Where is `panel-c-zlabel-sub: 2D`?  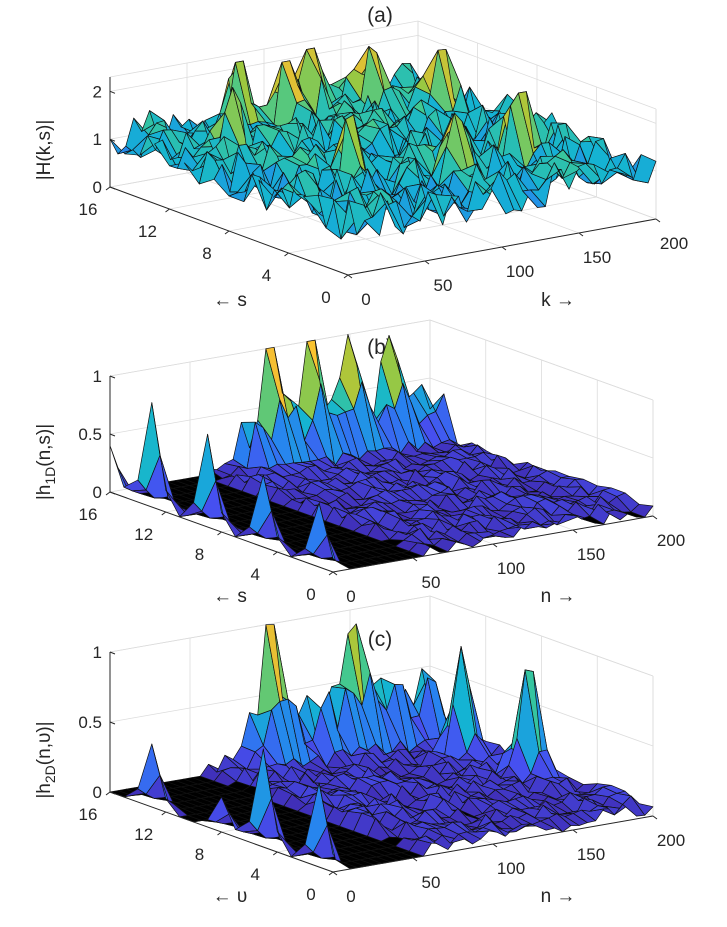
panel-c-zlabel-sub: 2D is located at coordinates (50, 774).